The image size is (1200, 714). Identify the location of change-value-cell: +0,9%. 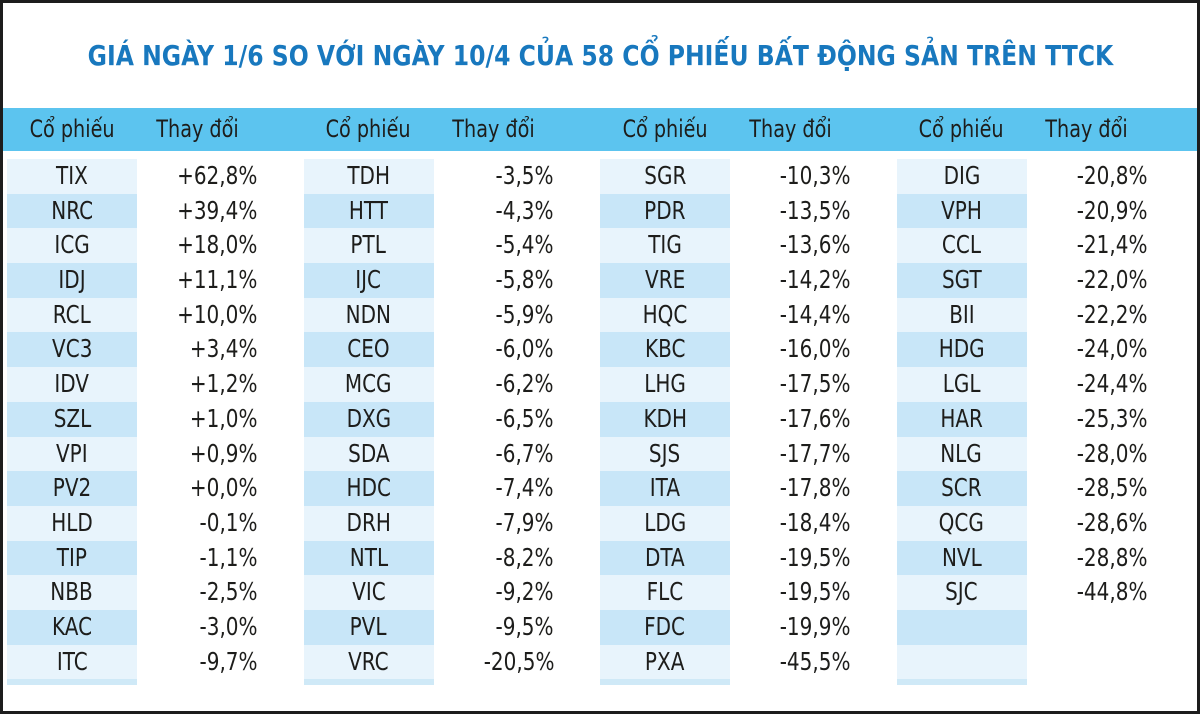
(220, 454).